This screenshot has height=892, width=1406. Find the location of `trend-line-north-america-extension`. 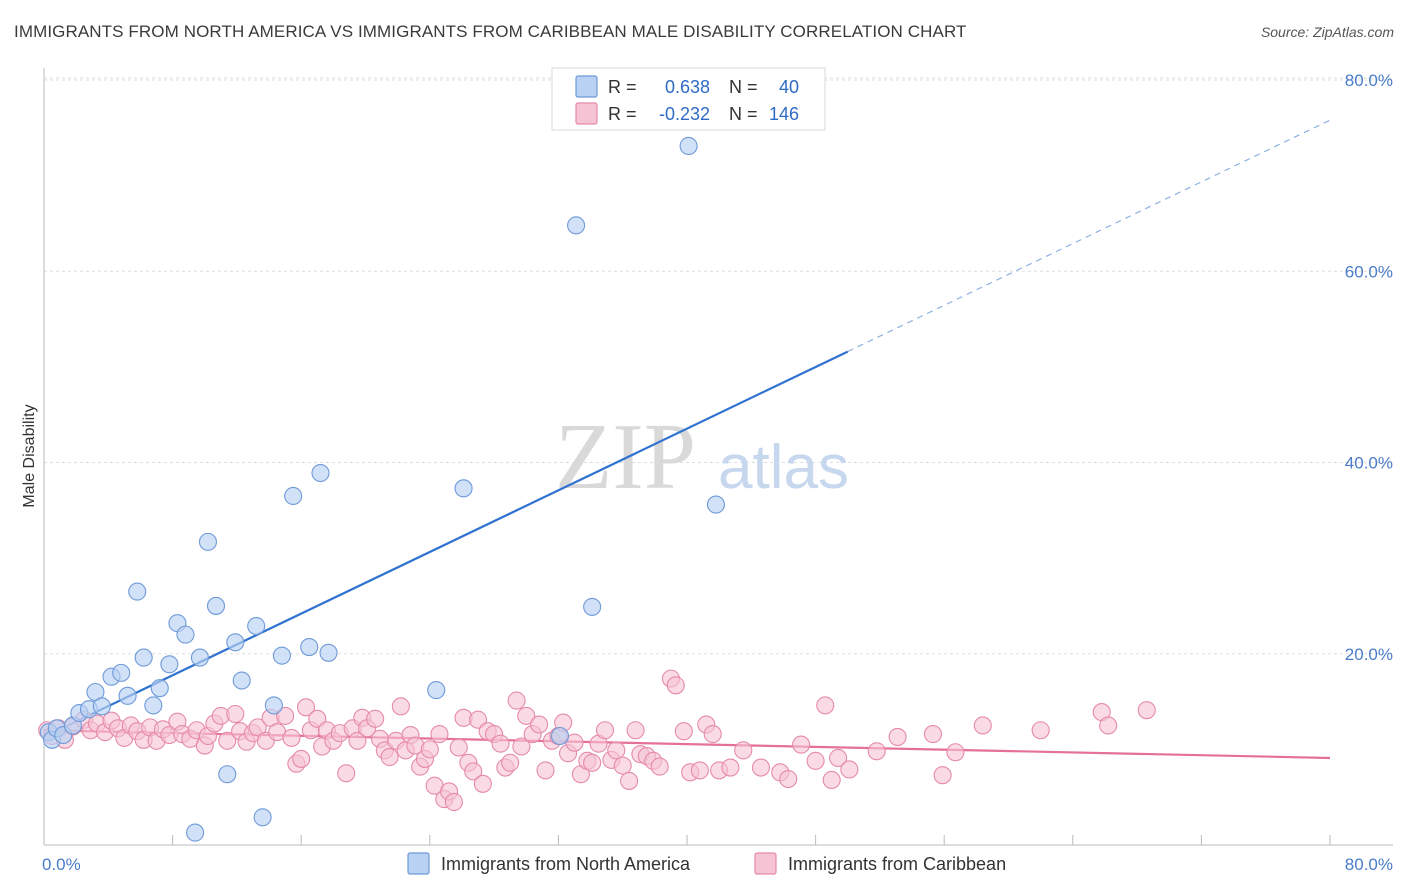

trend-line-north-america-extension is located at coordinates (1089, 236).